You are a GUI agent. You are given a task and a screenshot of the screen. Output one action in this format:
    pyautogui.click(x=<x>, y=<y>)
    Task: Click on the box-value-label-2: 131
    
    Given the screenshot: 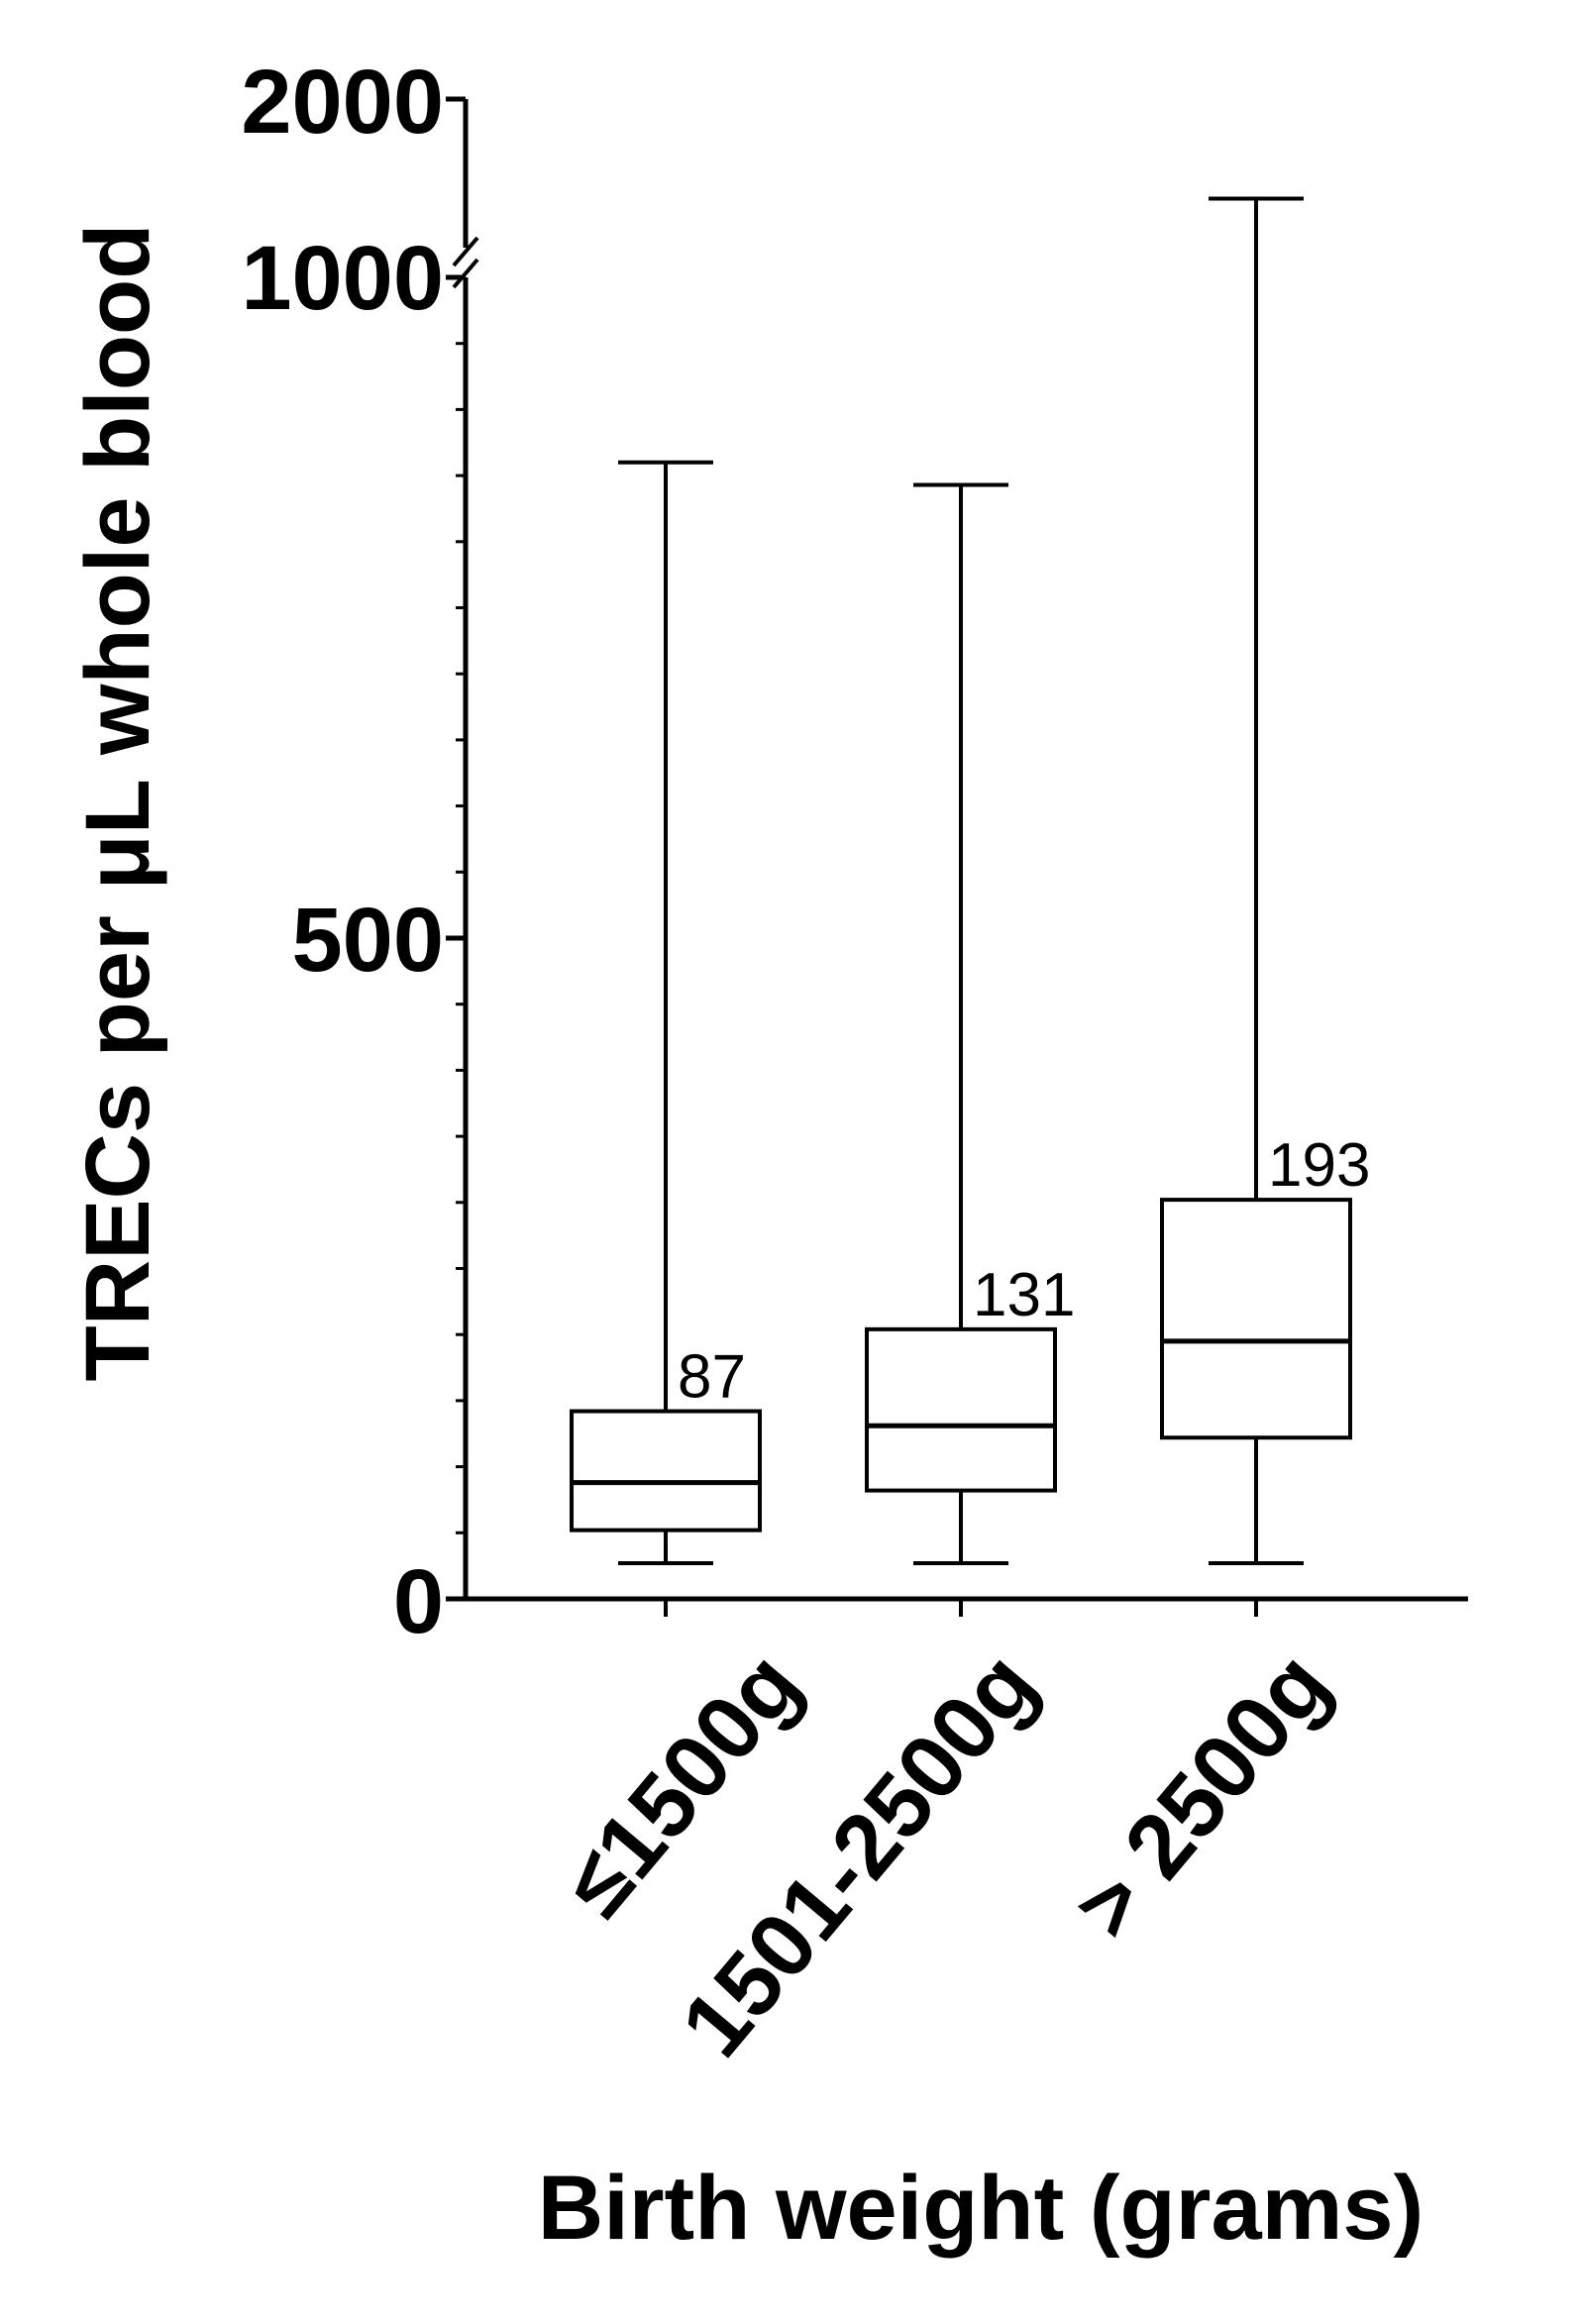 What is the action you would take?
    pyautogui.click(x=1024, y=1295)
    